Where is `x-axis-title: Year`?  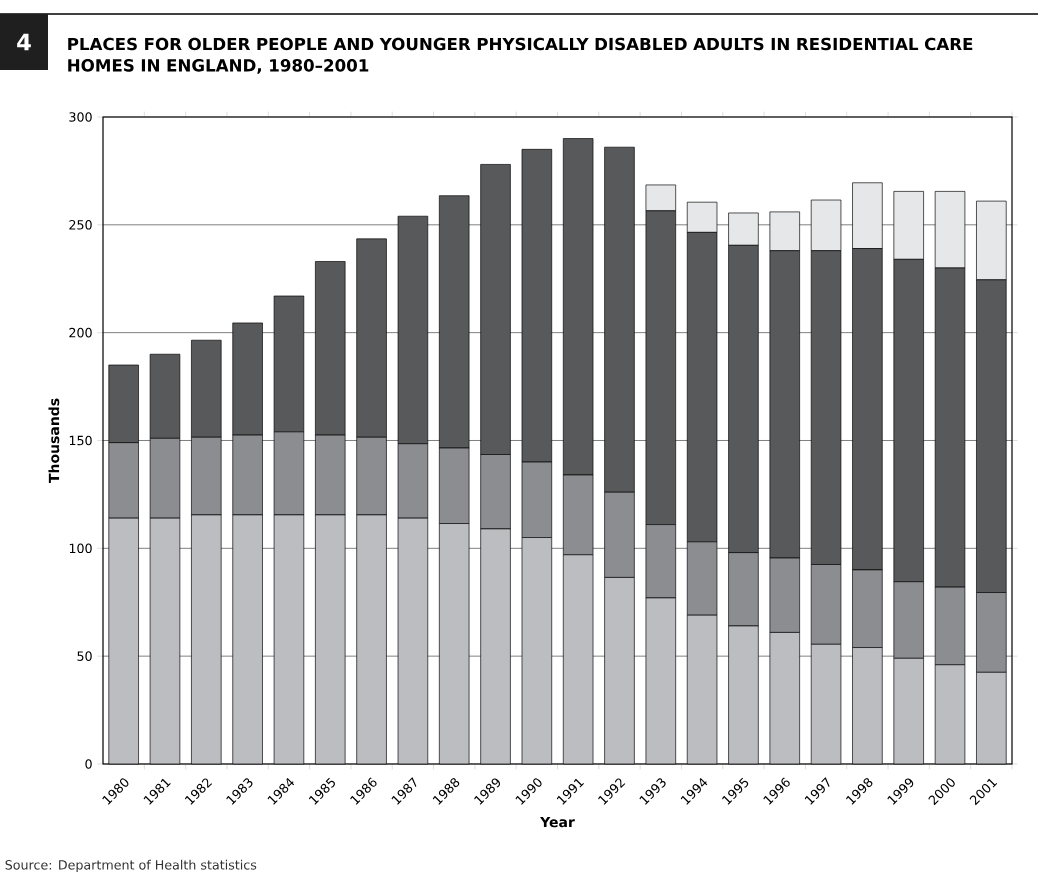
x-axis-title: Year is located at coordinates (557, 822).